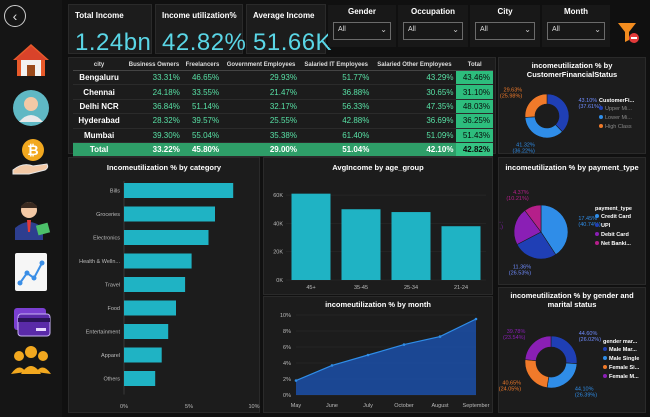  I want to click on occupation-dropdown: All ⌄, so click(433, 31).